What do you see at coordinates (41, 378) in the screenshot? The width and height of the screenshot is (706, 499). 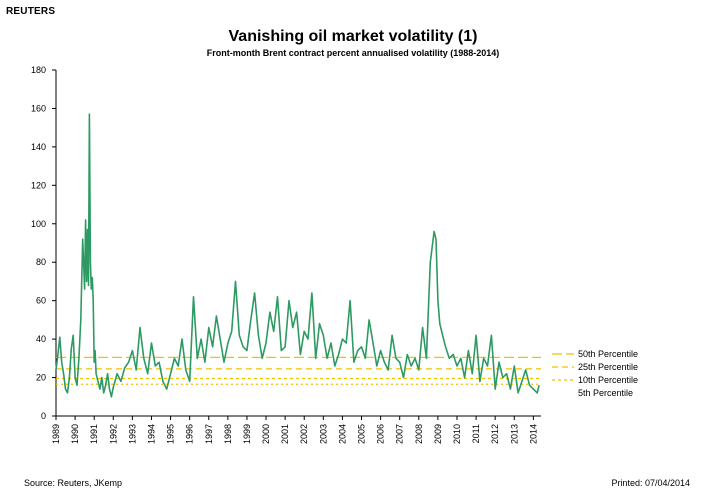 I see `y-tick-label: 20` at bounding box center [41, 378].